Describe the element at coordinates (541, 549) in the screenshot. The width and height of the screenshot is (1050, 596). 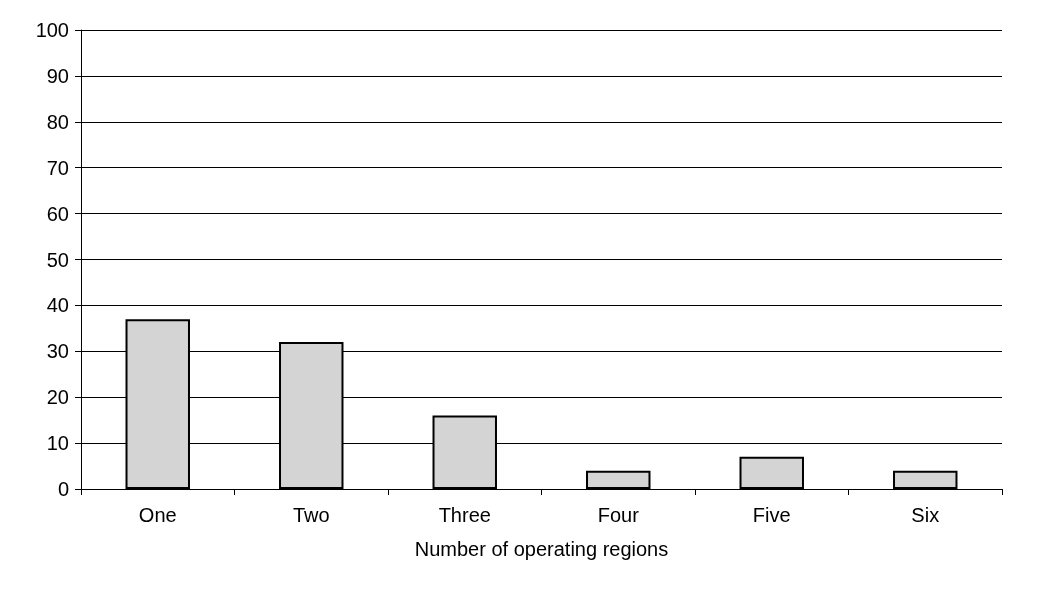
I see `x-axis-title: Number of operating regions` at that location.